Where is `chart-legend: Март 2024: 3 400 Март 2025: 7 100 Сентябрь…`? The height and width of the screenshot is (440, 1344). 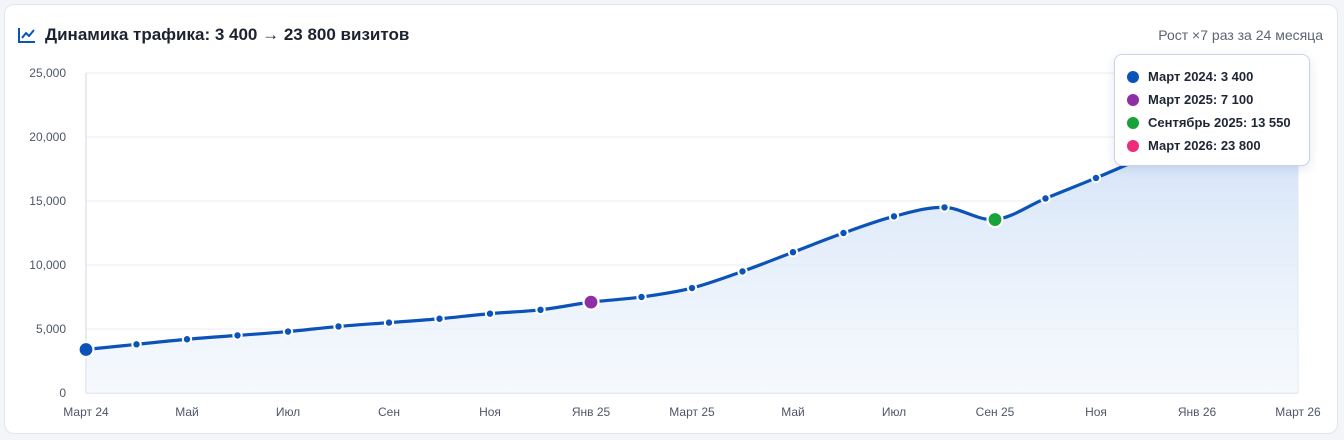 chart-legend: Март 2024: 3 400 Март 2025: 7 100 Сентябрь… is located at coordinates (1212, 110).